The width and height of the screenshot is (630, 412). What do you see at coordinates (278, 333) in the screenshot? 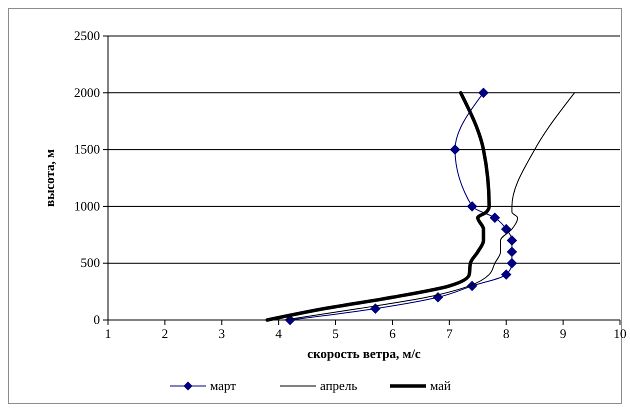
I see `x-tick-label: 4` at bounding box center [278, 333].